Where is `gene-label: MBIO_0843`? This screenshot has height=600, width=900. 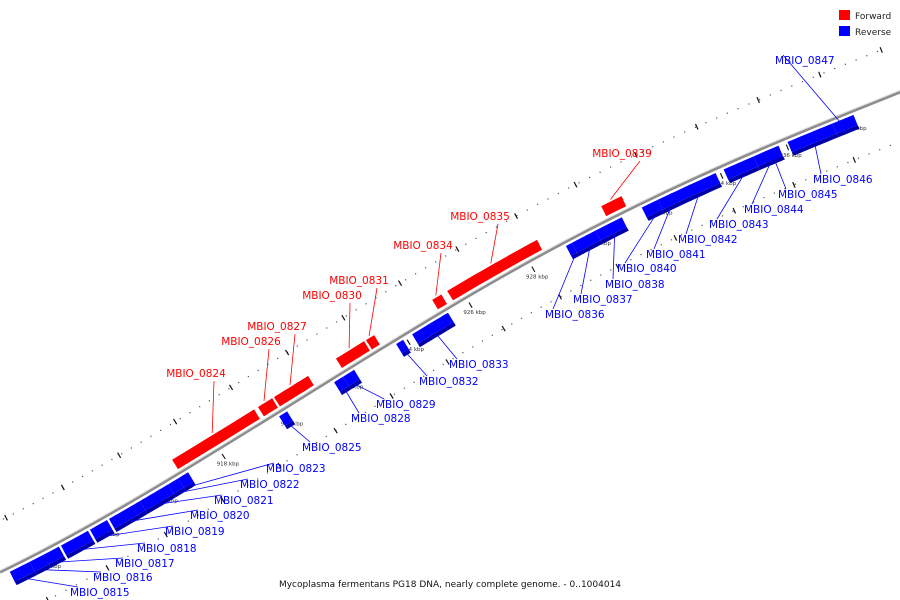 gene-label: MBIO_0843 is located at coordinates (739, 225).